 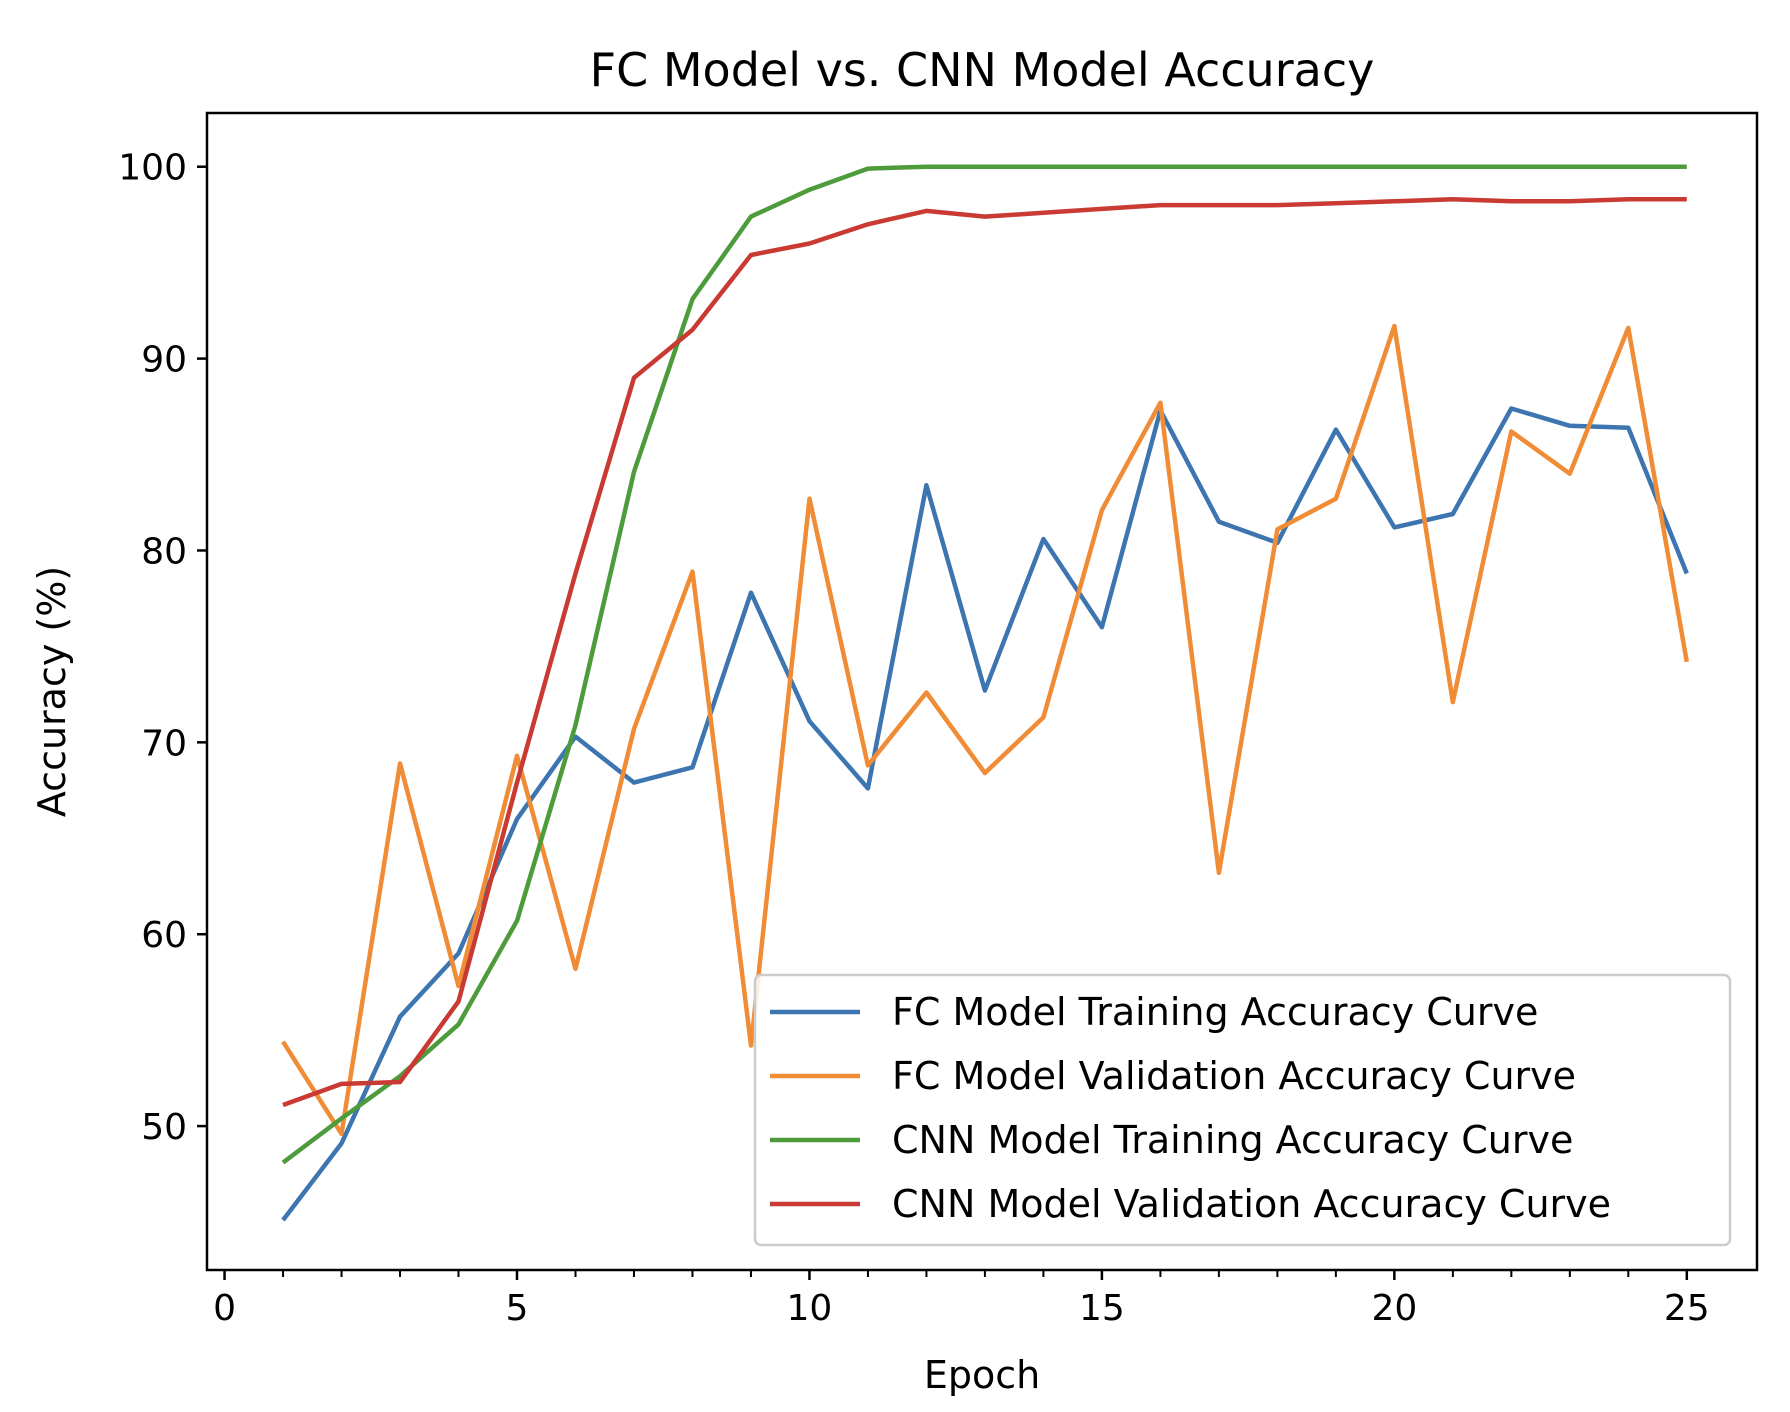 What do you see at coordinates (1232, 1140) in the screenshot?
I see `legend-label: CNN Model Training Accuracy Curve` at bounding box center [1232, 1140].